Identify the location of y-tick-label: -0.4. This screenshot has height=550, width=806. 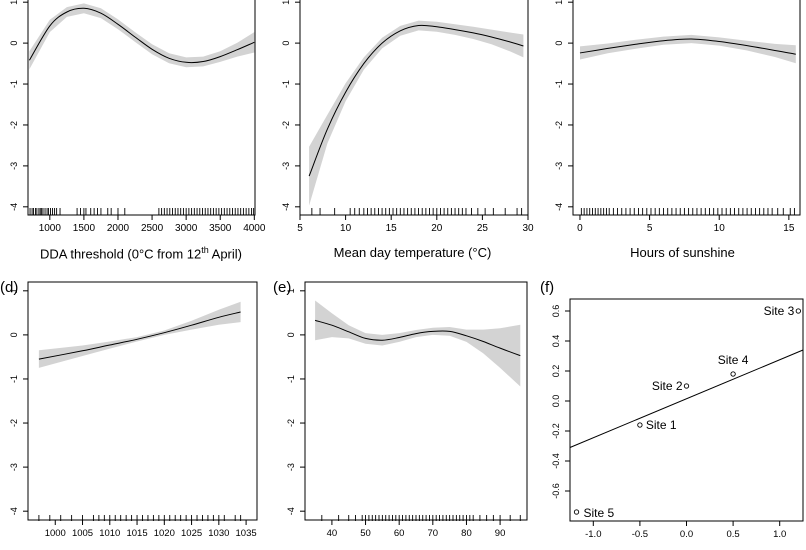
(556, 461).